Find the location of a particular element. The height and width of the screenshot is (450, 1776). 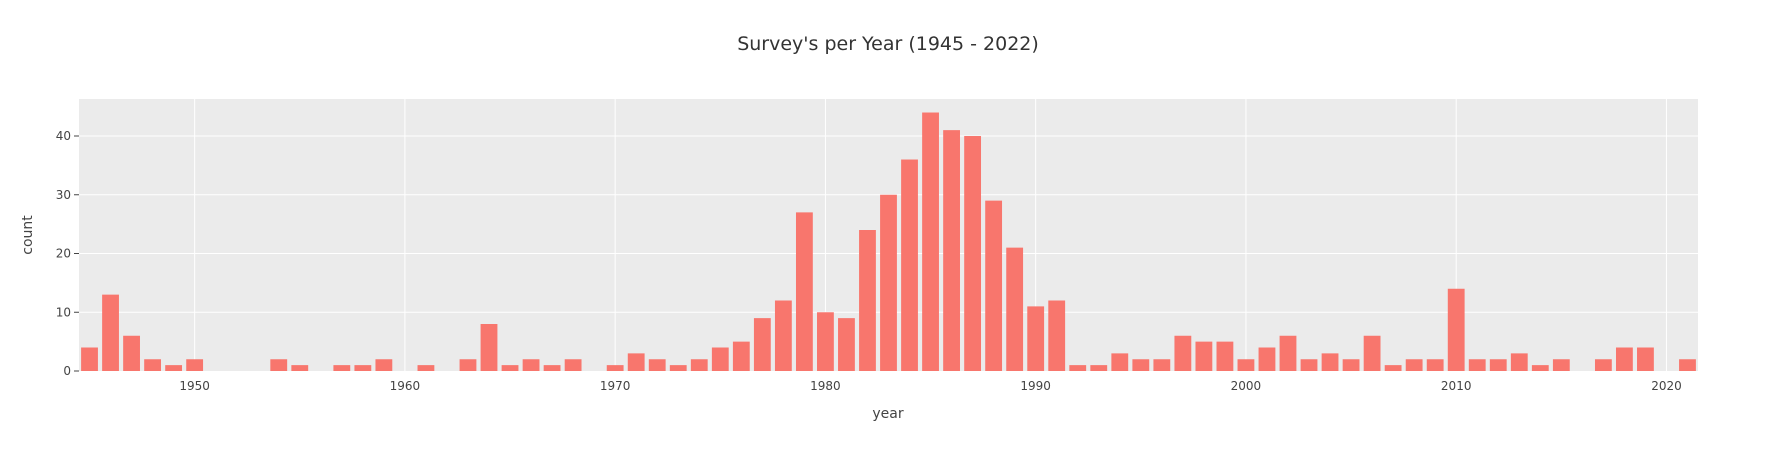

chart-title: Survey's per Year (1945 - 2022) is located at coordinates (888, 44).